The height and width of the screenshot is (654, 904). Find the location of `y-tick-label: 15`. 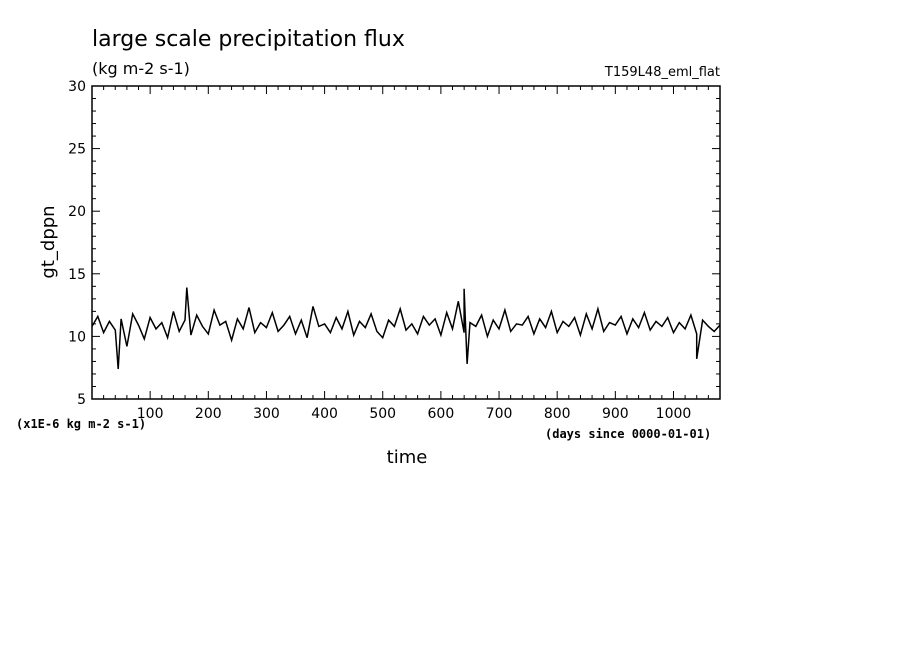

y-tick-label: 15 is located at coordinates (77, 275).